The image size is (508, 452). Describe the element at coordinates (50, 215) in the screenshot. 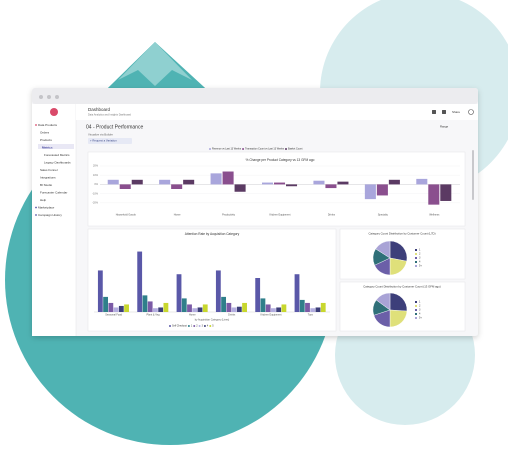

I see `nav-item: Campaign History` at that location.